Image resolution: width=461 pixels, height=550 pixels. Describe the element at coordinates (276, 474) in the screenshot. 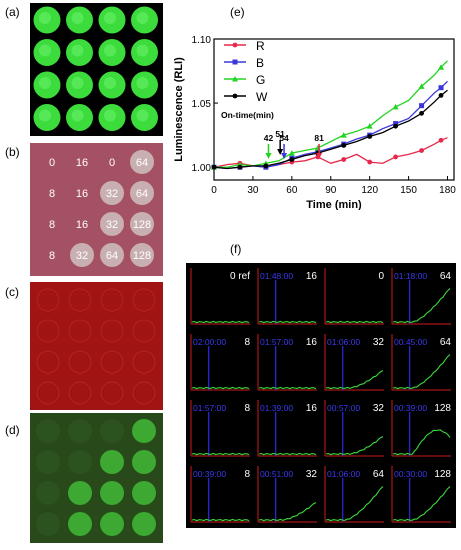

I see `trace-time-label: 00:51:00` at that location.